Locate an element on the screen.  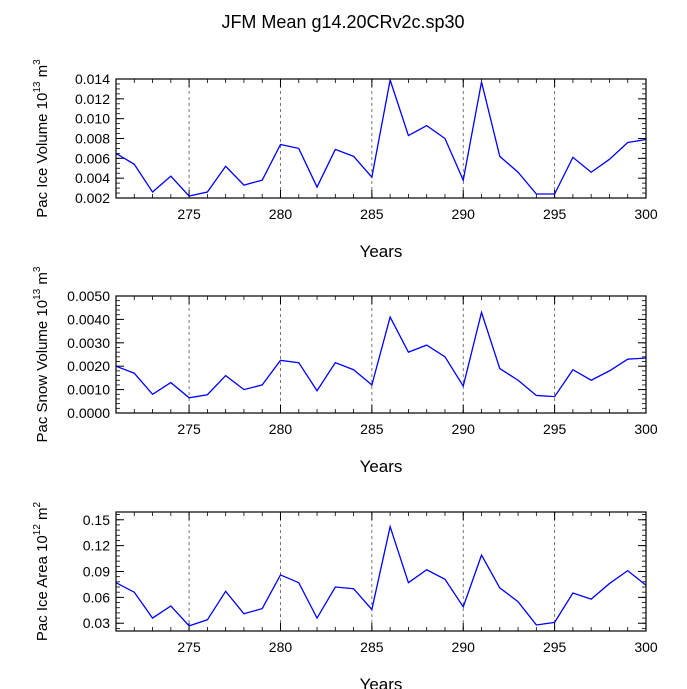
y-tick-label: 0.004 is located at coordinates (92, 178).